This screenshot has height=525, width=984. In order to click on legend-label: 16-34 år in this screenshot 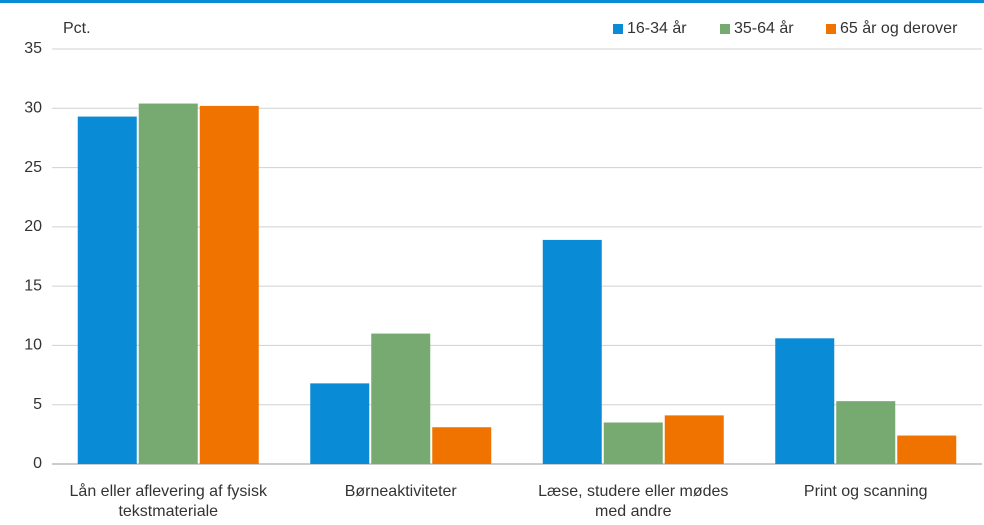, I will do `click(657, 28)`.